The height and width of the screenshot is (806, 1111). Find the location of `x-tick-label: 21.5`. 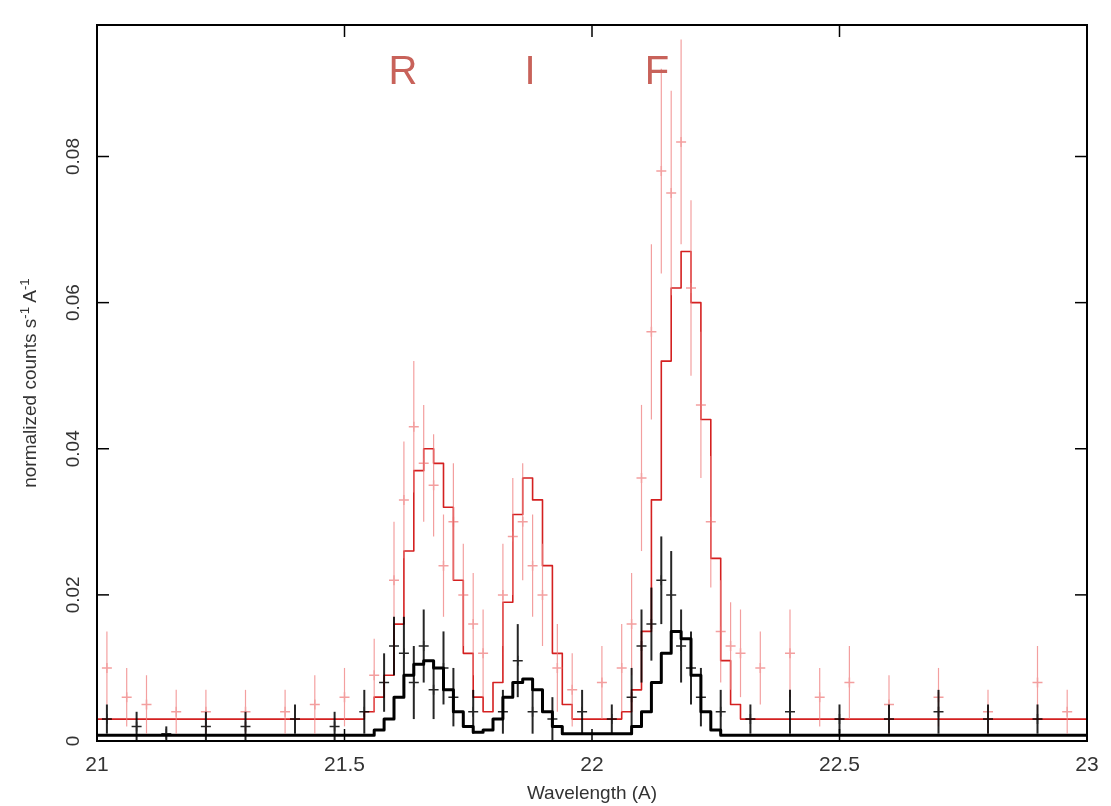

x-tick-label: 21.5 is located at coordinates (344, 763).